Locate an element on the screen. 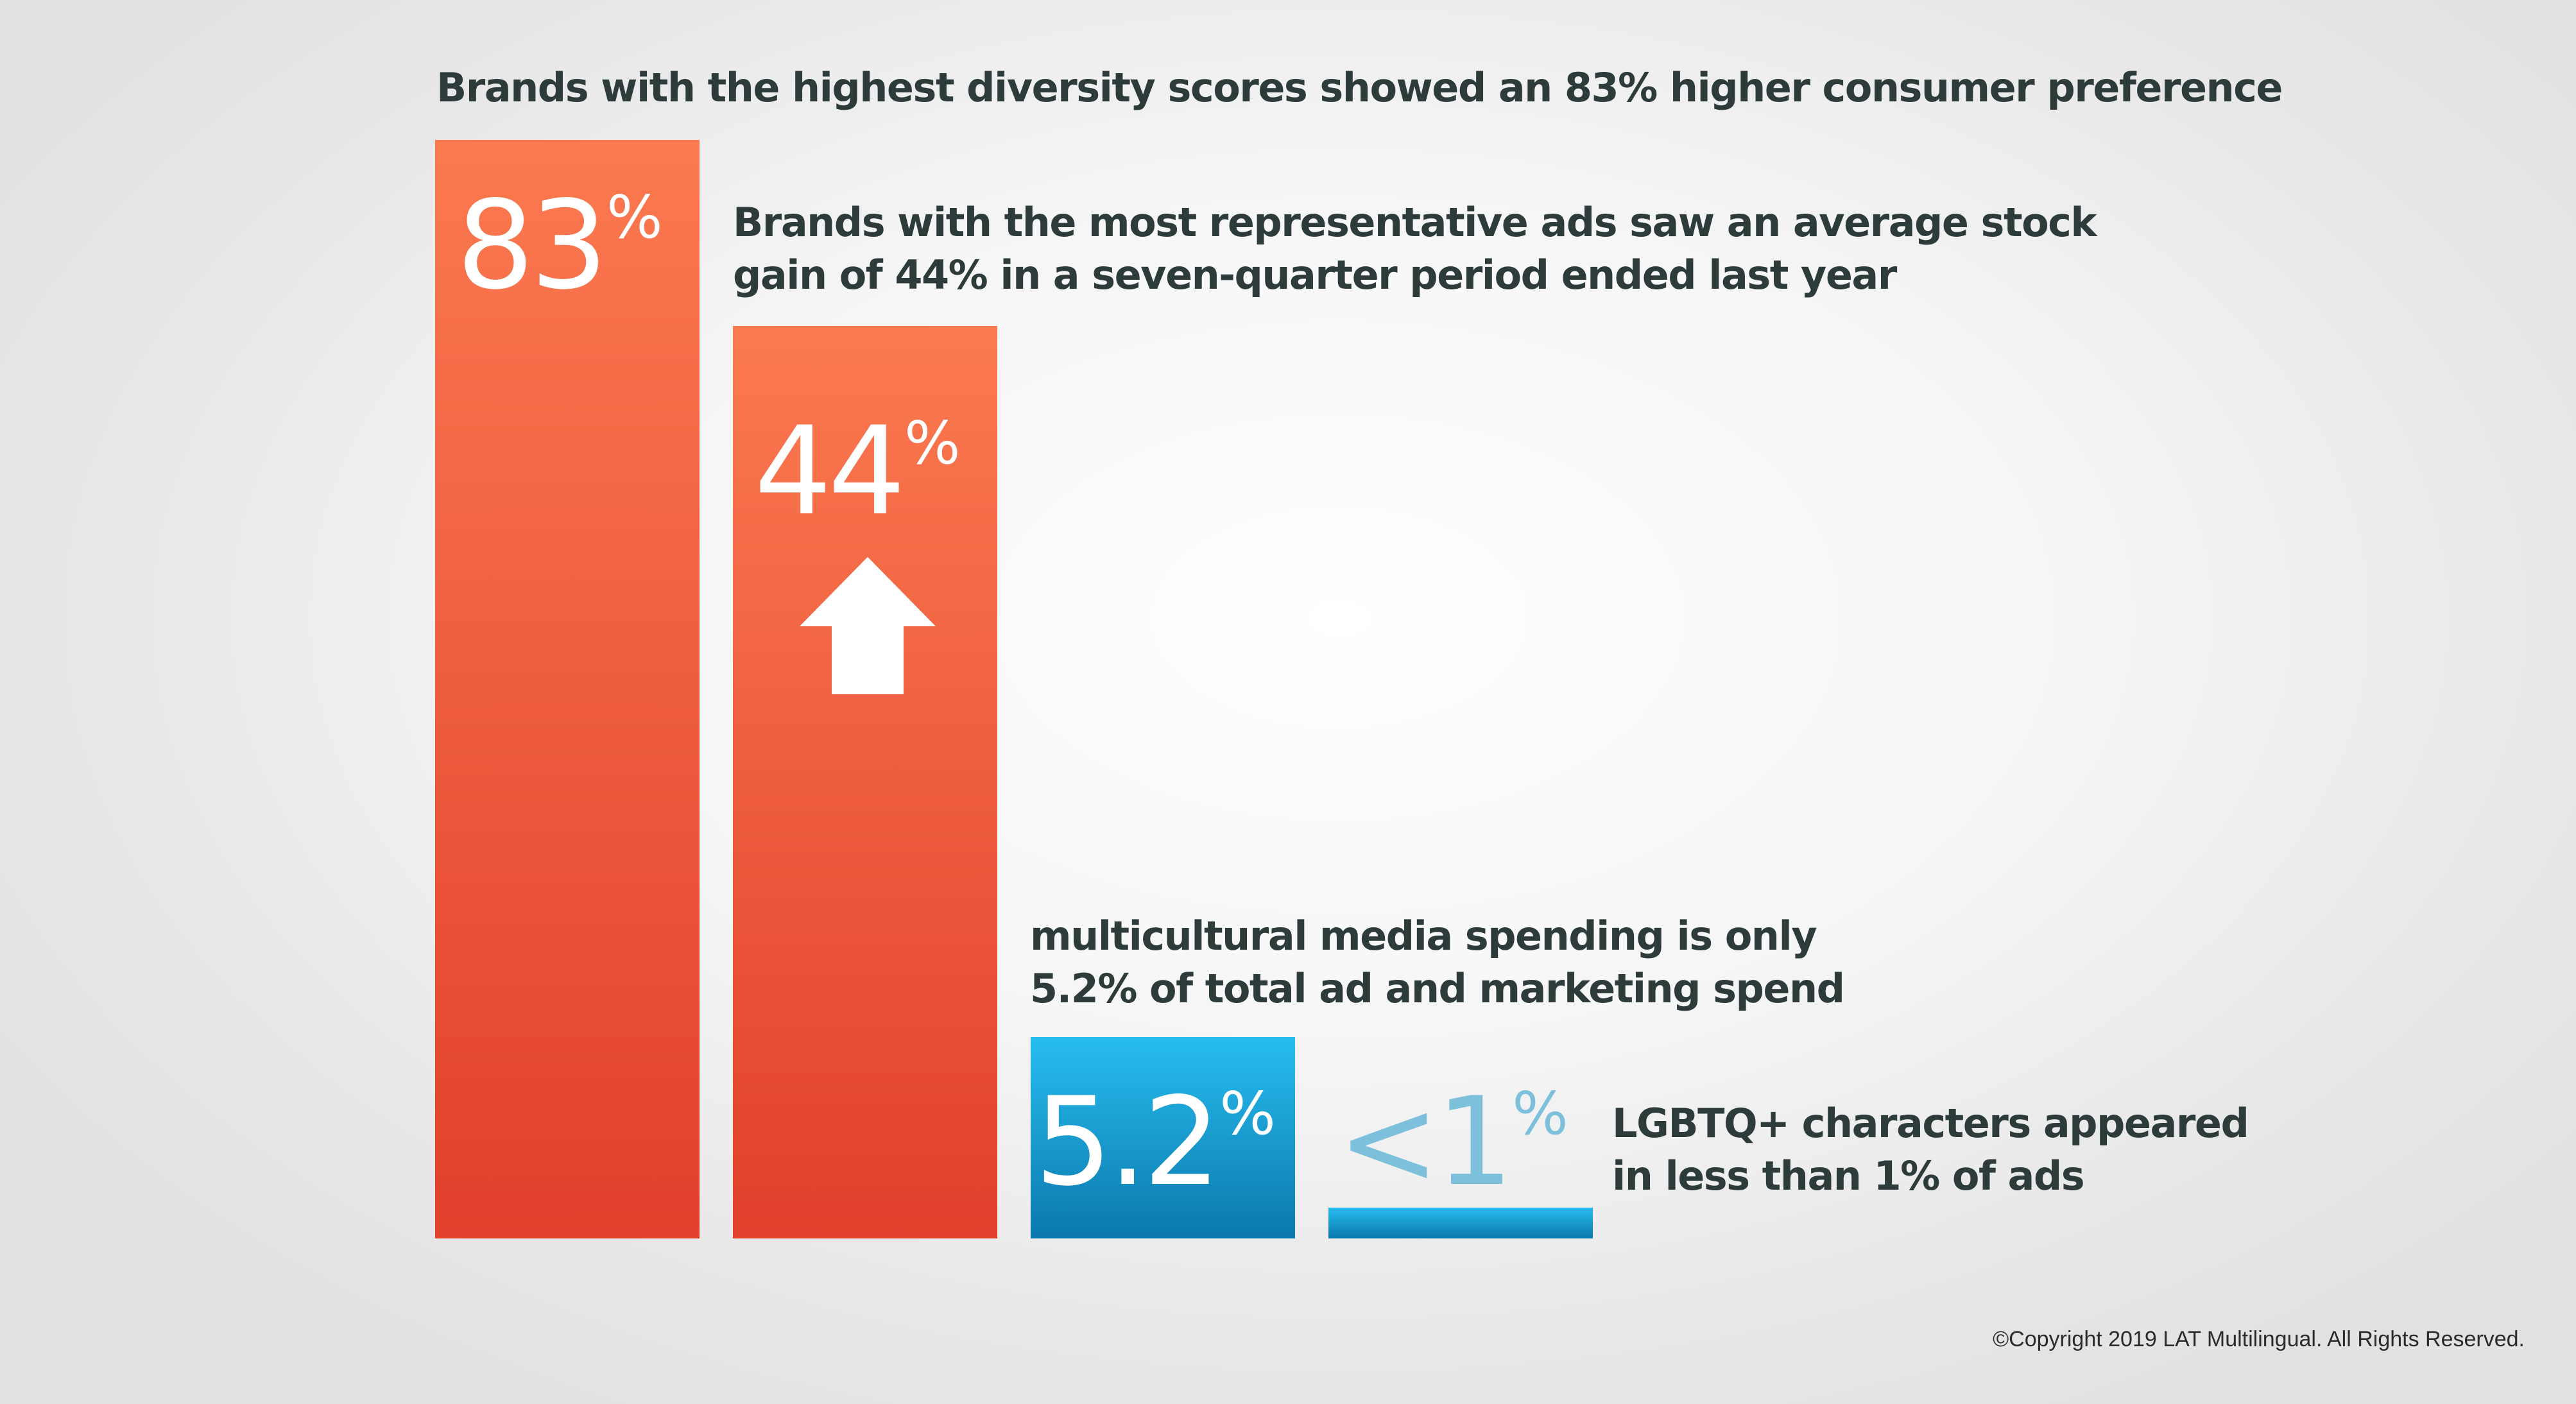  bar-value-label-3: 5.2% is located at coordinates (1155, 1142).